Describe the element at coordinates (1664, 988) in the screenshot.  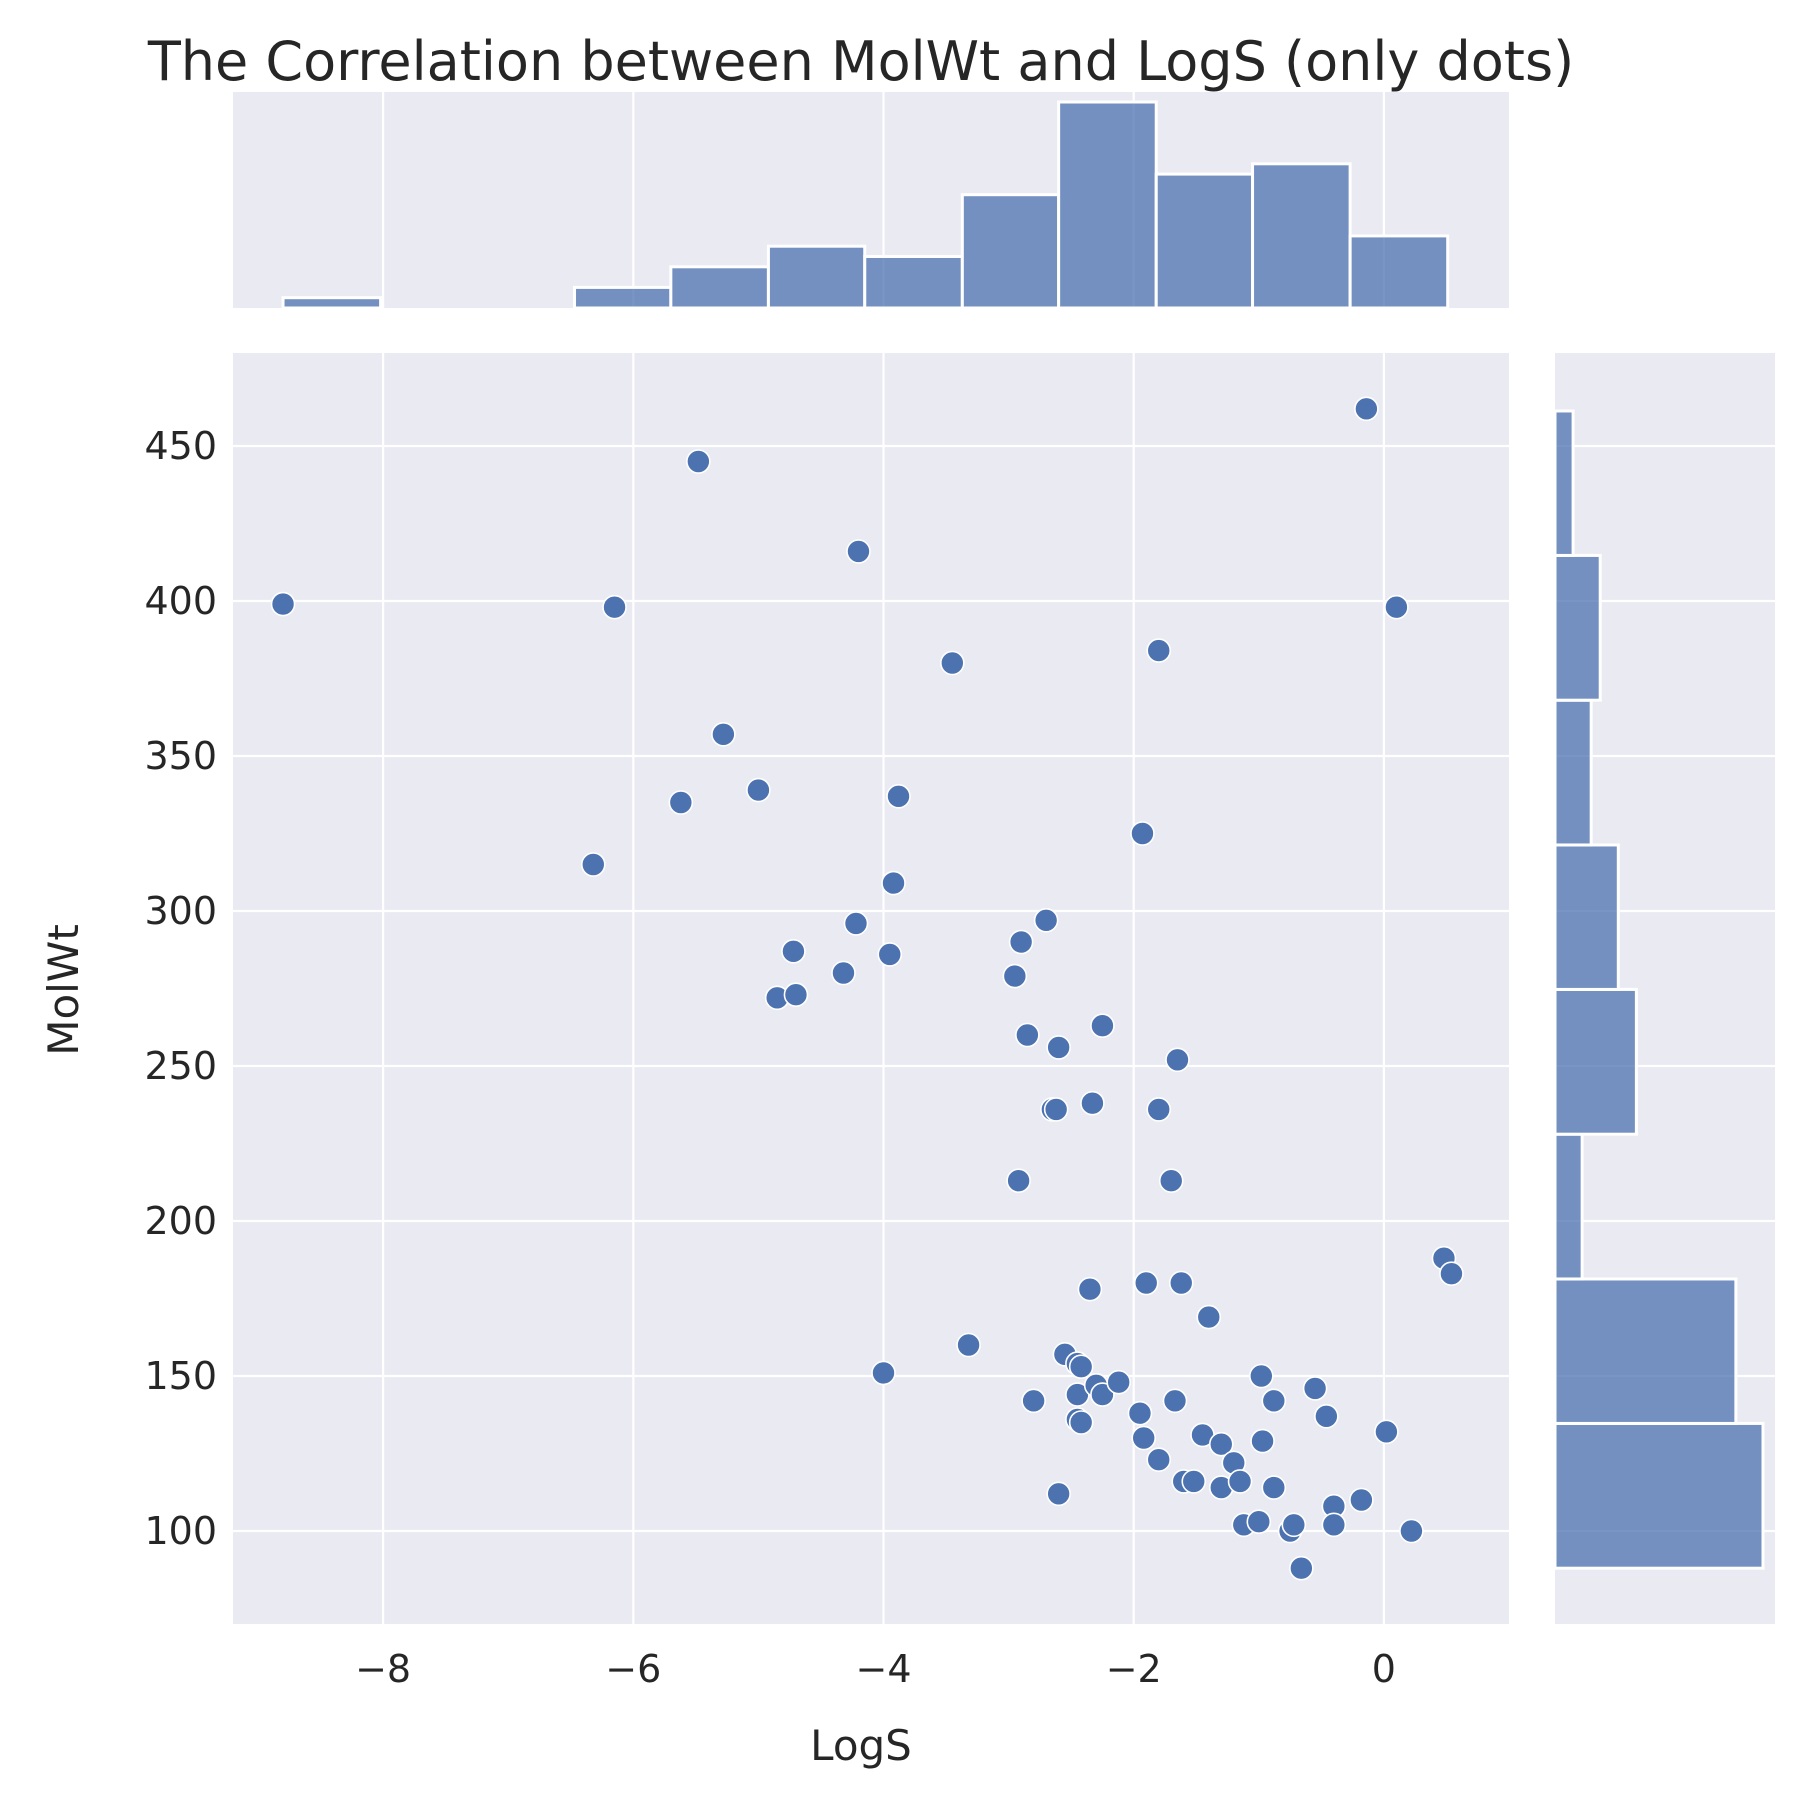
I see `right-histogram-panel` at that location.